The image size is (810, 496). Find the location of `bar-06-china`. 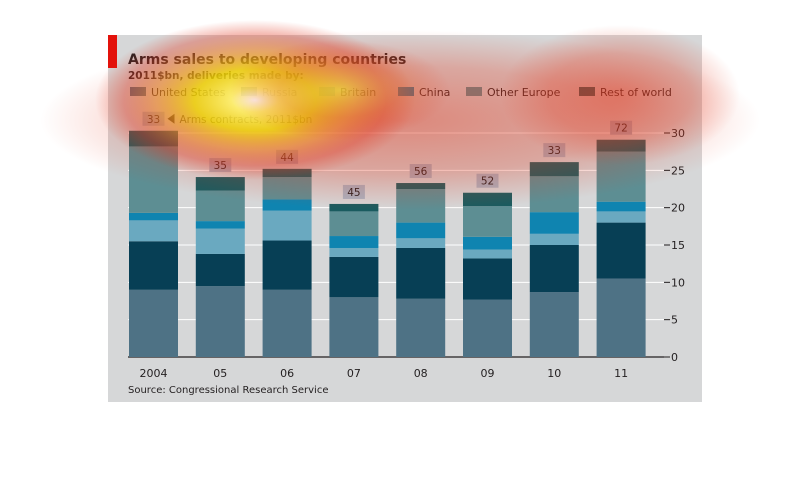

bar-06-china is located at coordinates (287, 205).